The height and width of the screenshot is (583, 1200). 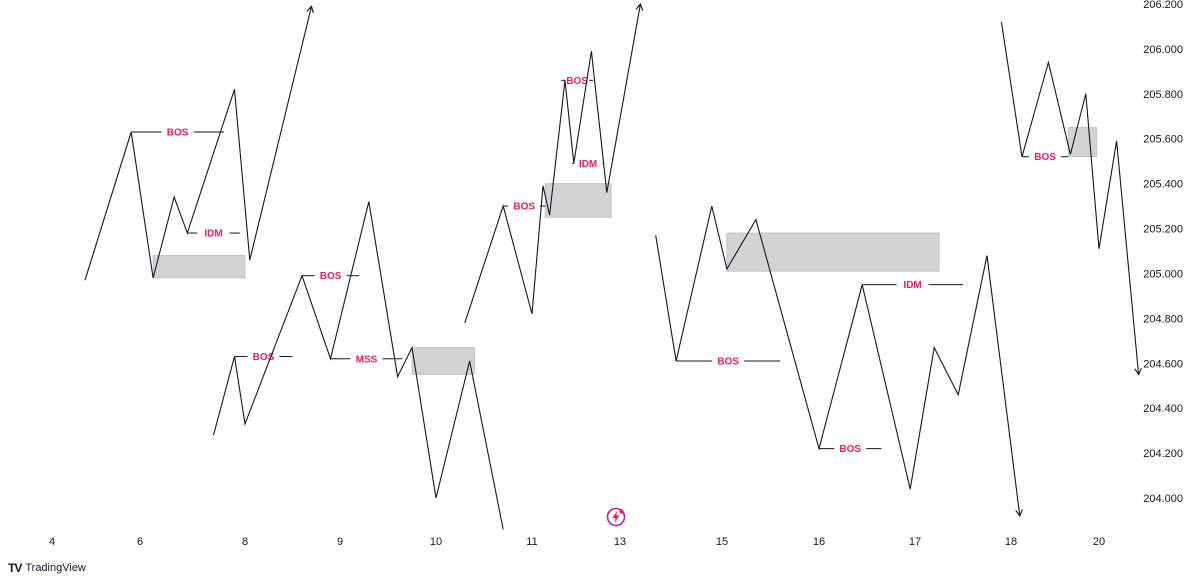 I want to click on y-tick-label-9: 204.400, so click(x=1163, y=409).